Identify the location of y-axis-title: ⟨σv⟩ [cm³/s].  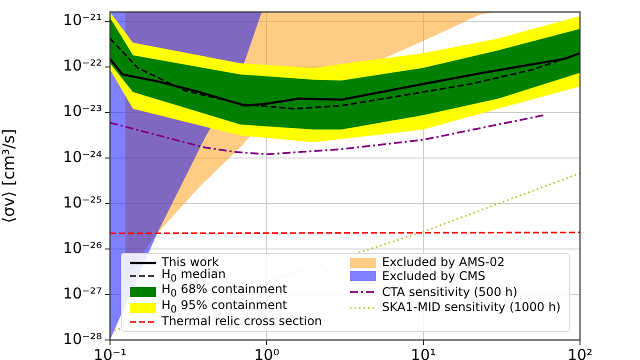
(9, 176).